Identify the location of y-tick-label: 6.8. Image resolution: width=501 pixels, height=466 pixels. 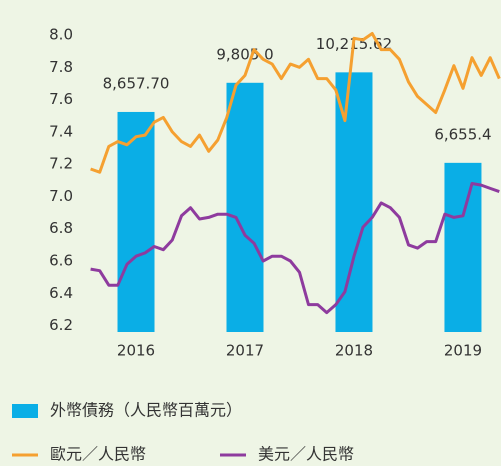
(61, 228).